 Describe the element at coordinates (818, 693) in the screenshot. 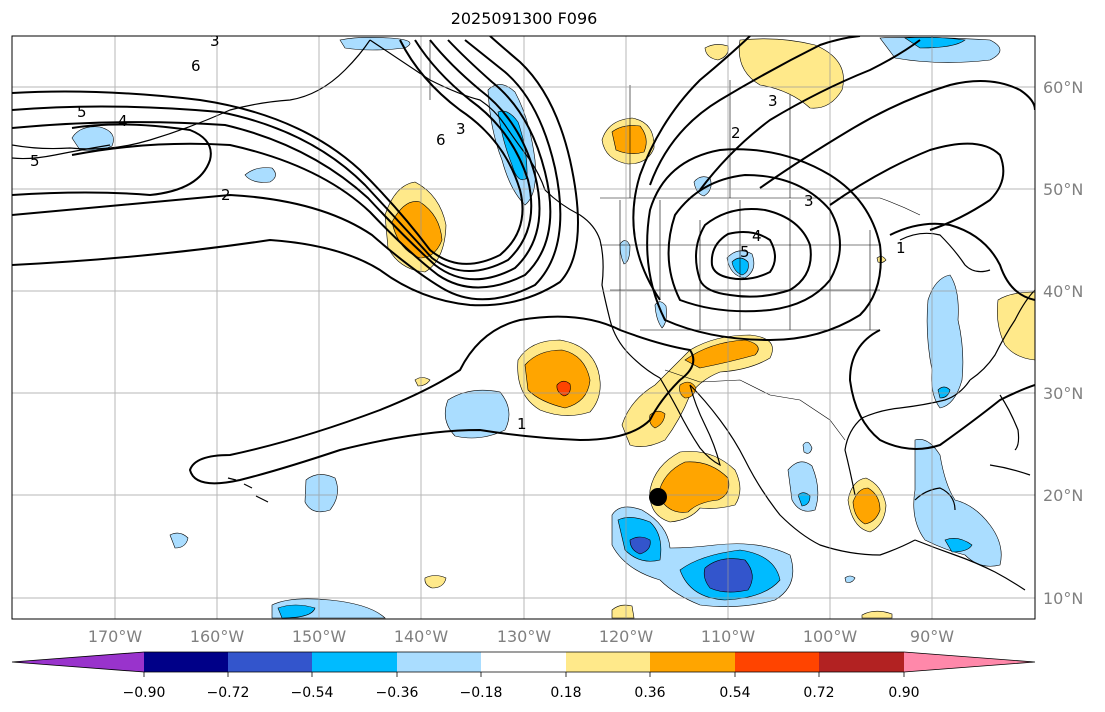

I see `colorbar-tick-label: 0.72` at that location.